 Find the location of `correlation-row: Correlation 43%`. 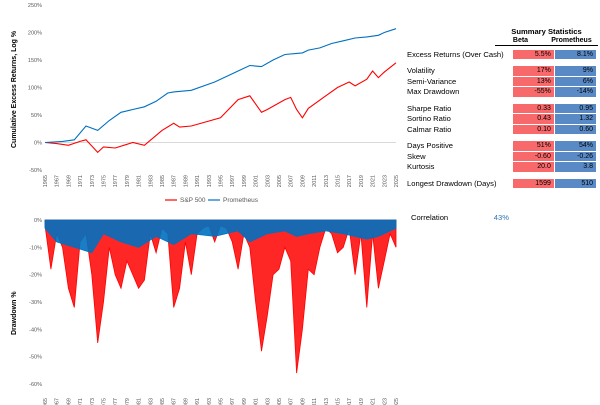

correlation-row: Correlation 43% is located at coordinates (460, 217).